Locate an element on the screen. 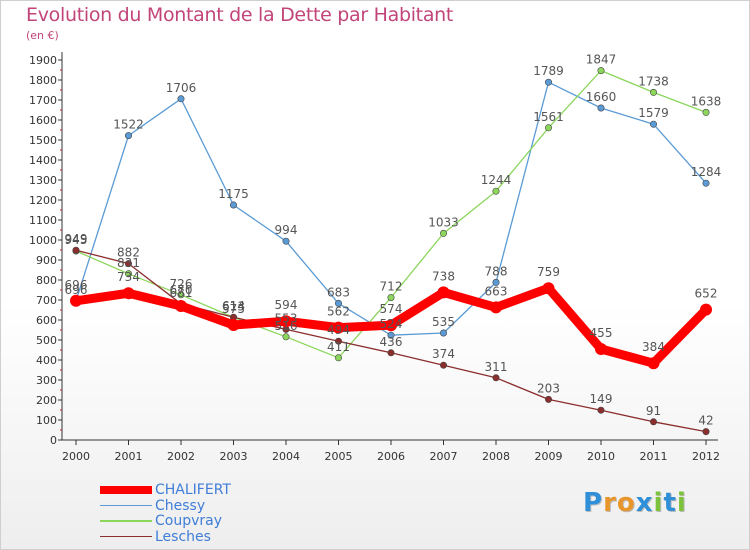 This screenshot has width=750, height=550. y-tick-label: 700 is located at coordinates (46, 300).